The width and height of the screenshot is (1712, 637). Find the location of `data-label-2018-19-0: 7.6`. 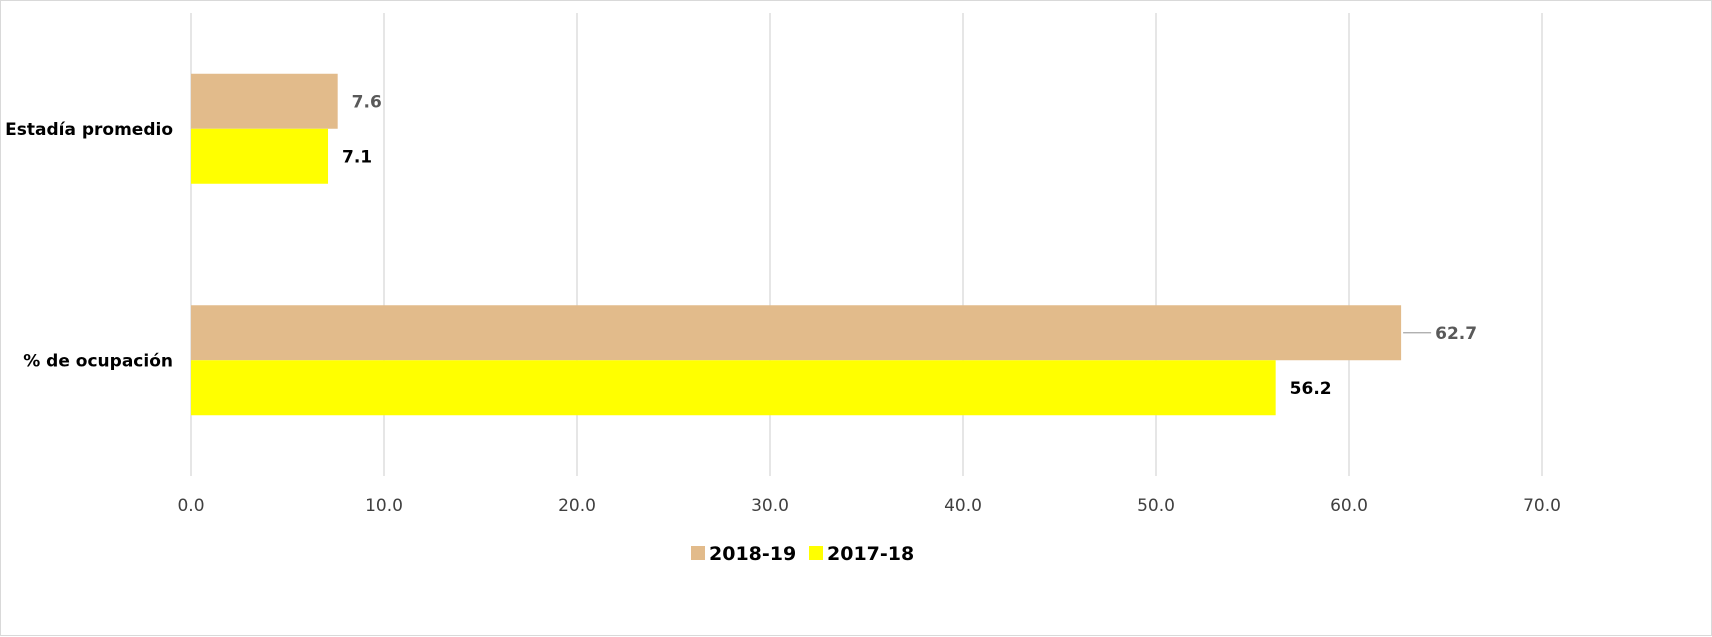

data-label-2018-19-0: 7.6 is located at coordinates (367, 102).